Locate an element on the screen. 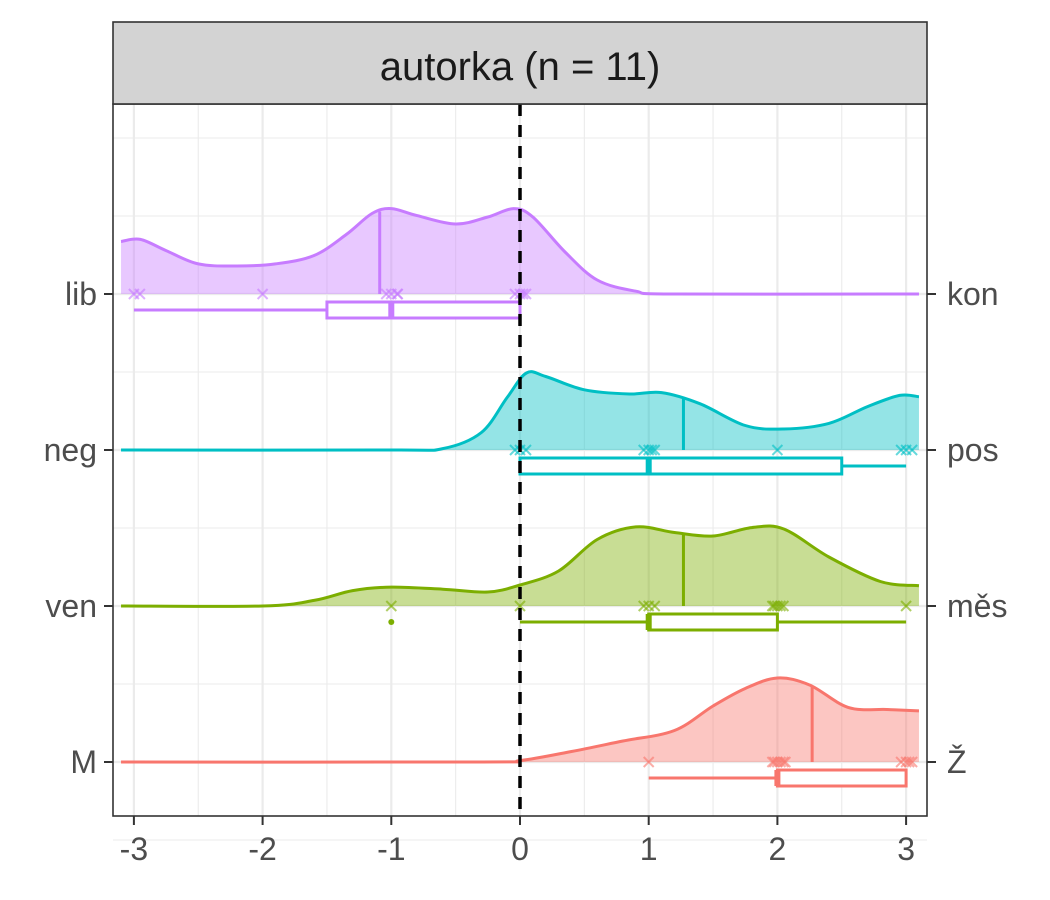 This screenshot has height=900, width=1050. y-tick-label-right: měs is located at coordinates (977, 606).